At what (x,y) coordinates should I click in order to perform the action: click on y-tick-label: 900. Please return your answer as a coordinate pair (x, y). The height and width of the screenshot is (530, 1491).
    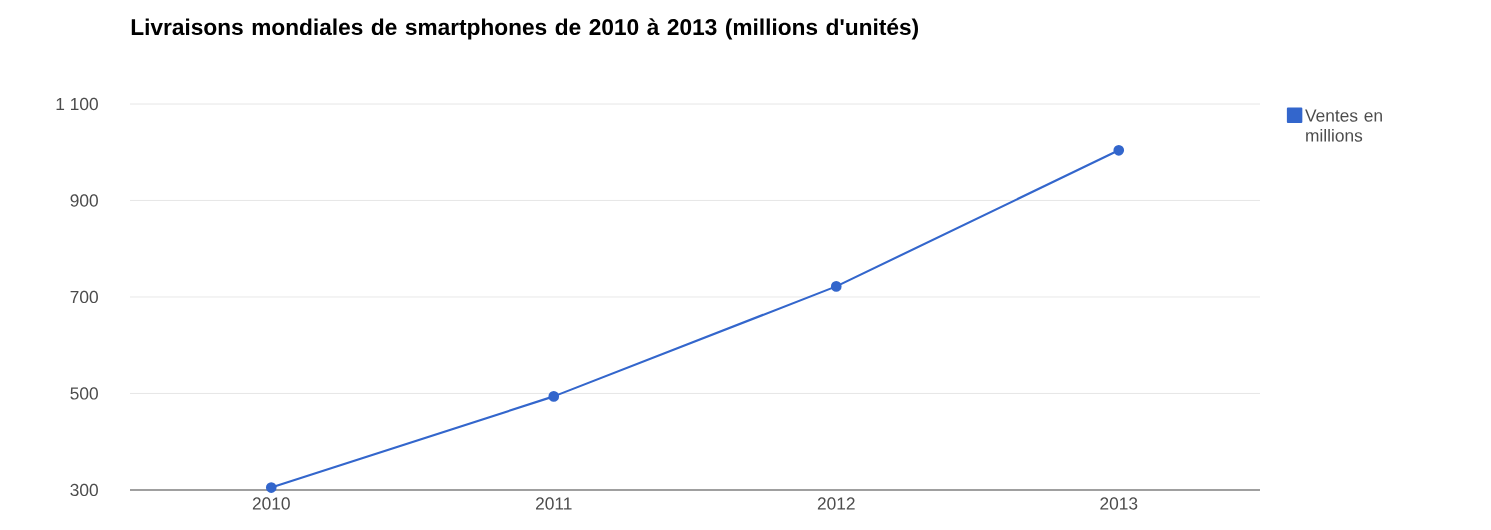
    Looking at the image, I should click on (84, 200).